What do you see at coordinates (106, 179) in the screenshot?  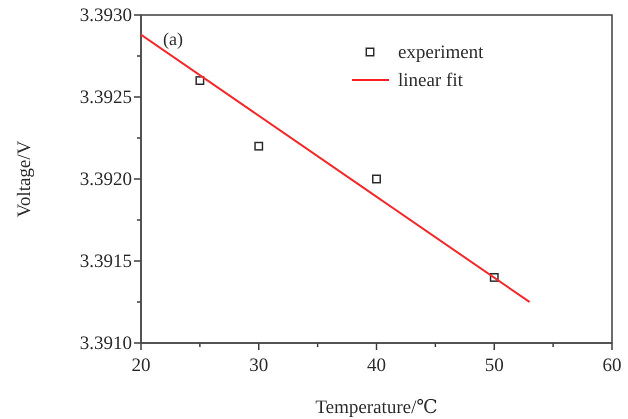 I see `y-tick-label: 3.3920` at bounding box center [106, 179].